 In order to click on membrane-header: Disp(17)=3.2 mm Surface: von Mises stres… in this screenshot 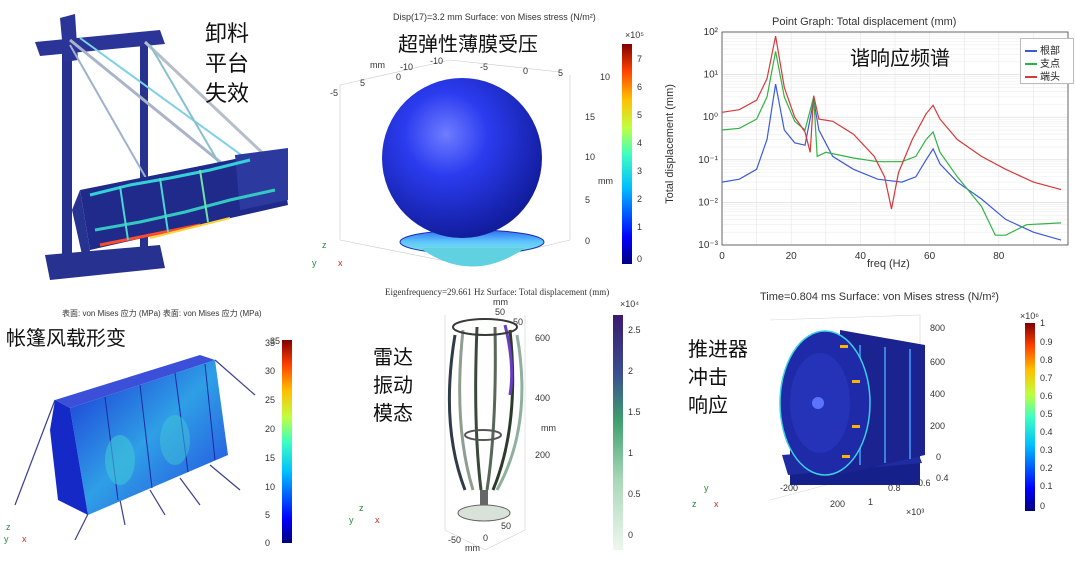, I will do `click(494, 17)`.